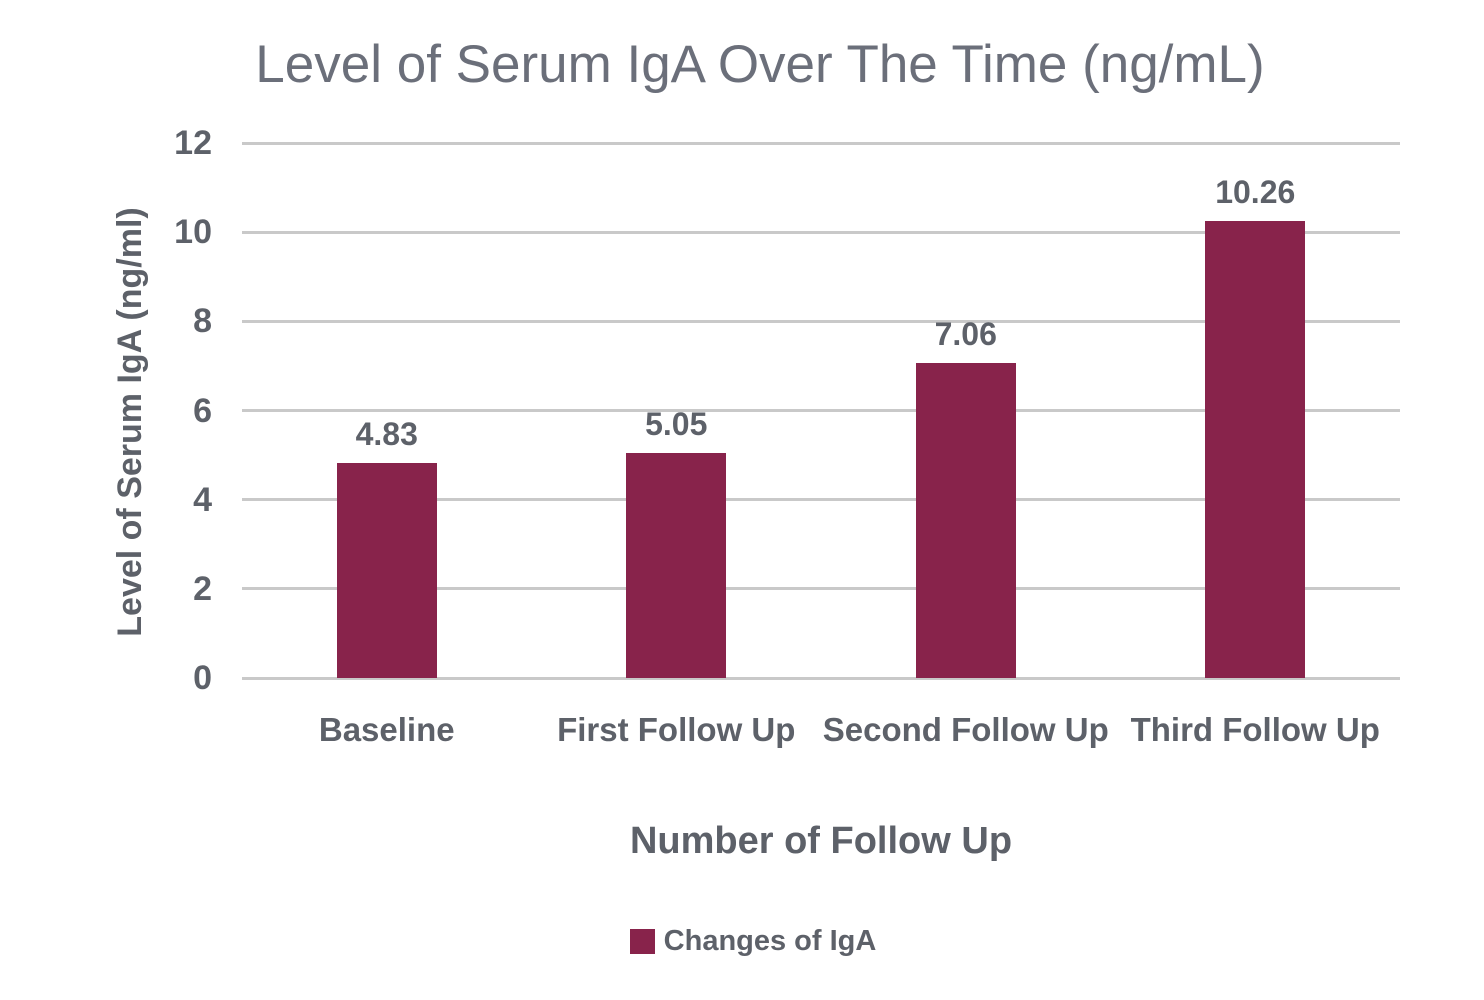  Describe the element at coordinates (193, 143) in the screenshot. I see `y-tick-label: 12` at that location.